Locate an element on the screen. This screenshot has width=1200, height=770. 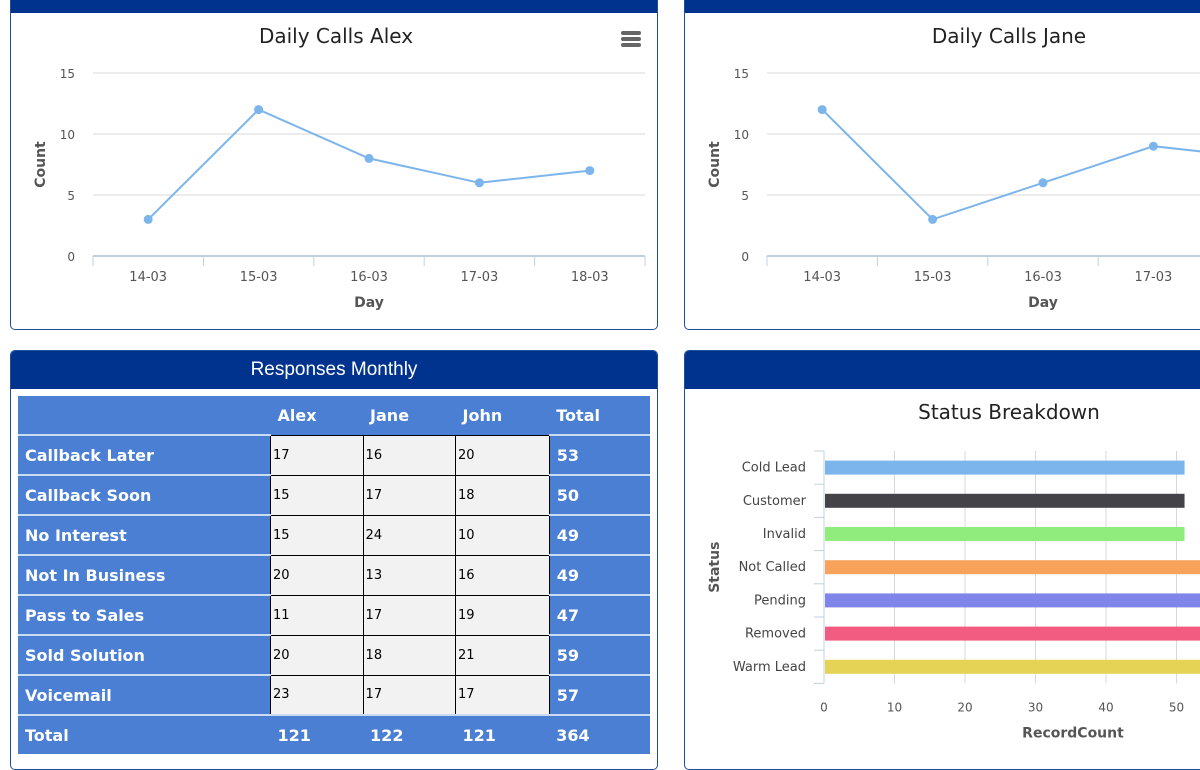
cell-alex: 17 is located at coordinates (317, 455).